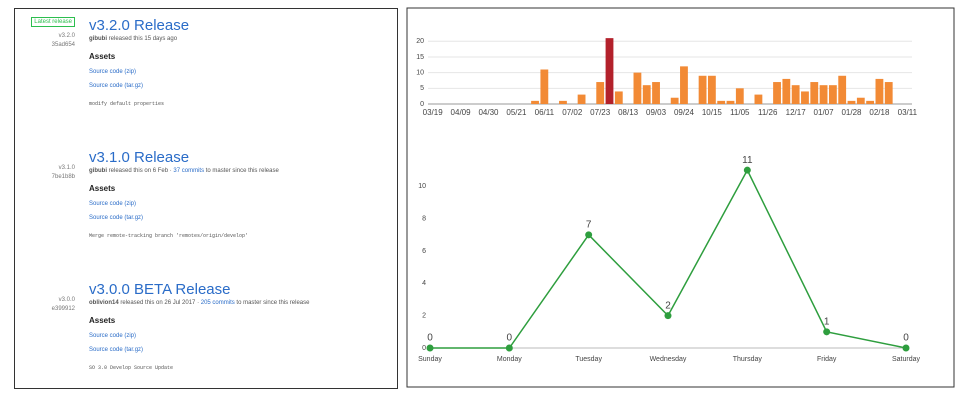 This screenshot has height=401, width=970. Describe the element at coordinates (747, 160) in the screenshot. I see `data-label: 11` at that location.